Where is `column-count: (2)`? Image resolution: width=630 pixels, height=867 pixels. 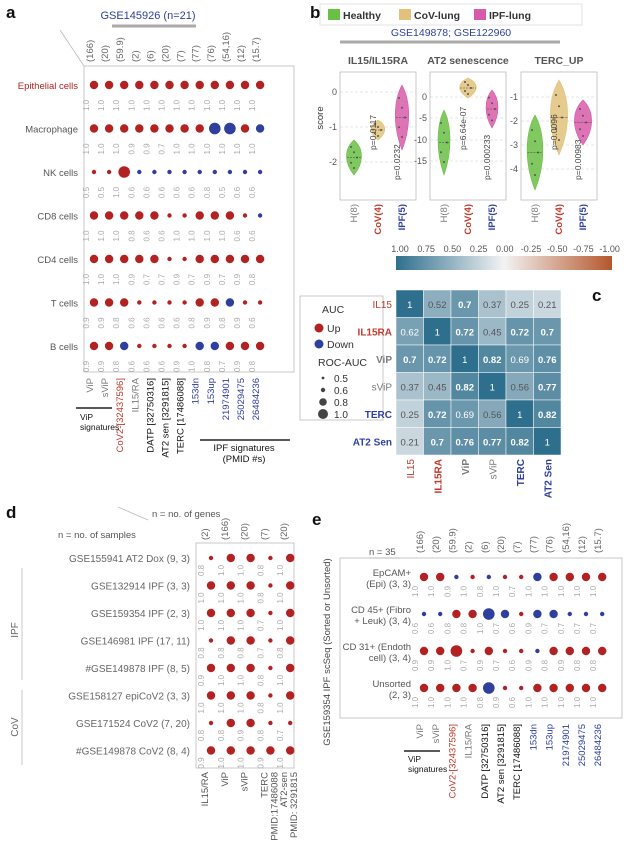
column-count: (2) is located at coordinates (205, 534).